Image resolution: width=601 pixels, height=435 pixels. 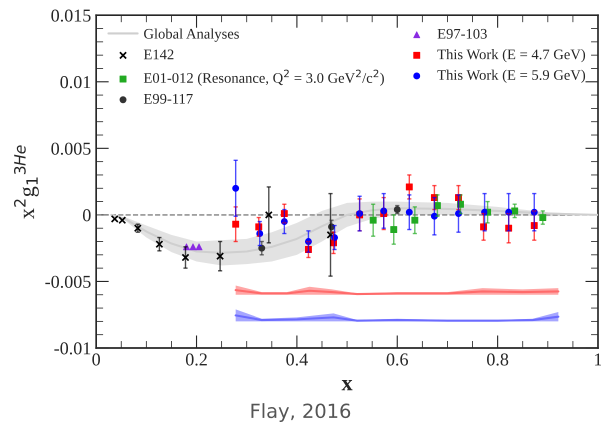 What do you see at coordinates (300, 412) in the screenshot?
I see `text: Flay, 2016` at bounding box center [300, 412].